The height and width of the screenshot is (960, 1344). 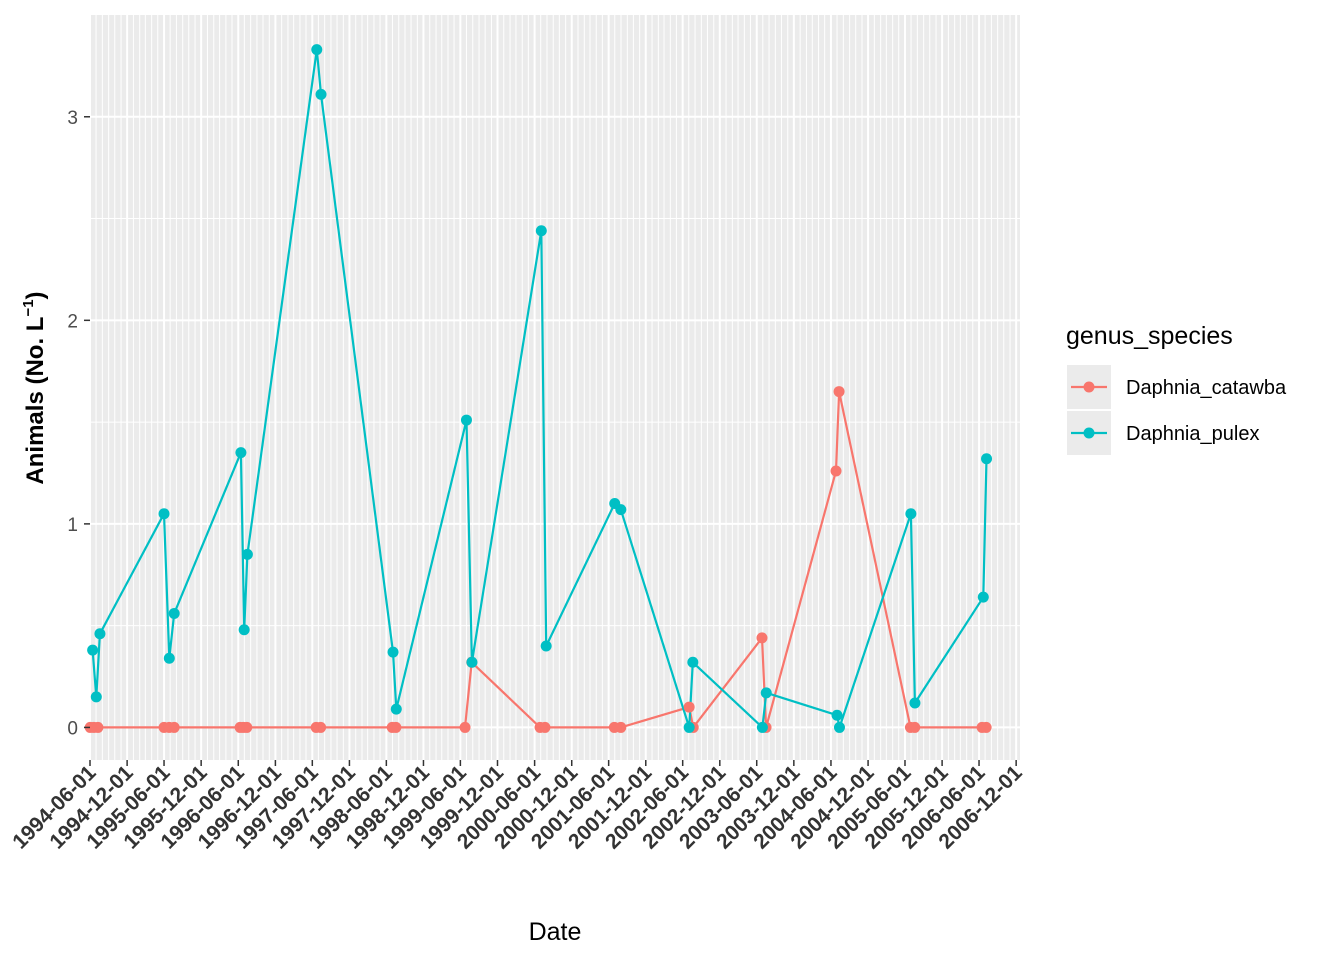 I want to click on x-axis-title: Date, so click(x=555, y=932).